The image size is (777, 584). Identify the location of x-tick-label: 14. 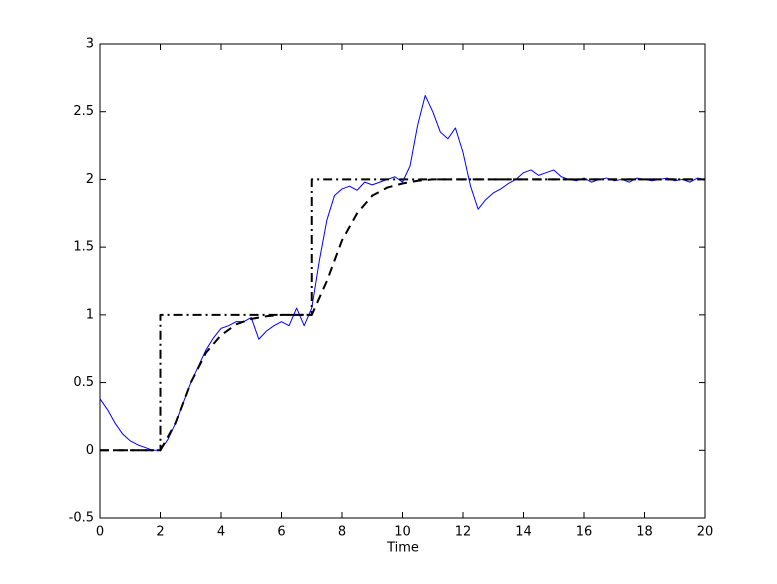
(523, 532).